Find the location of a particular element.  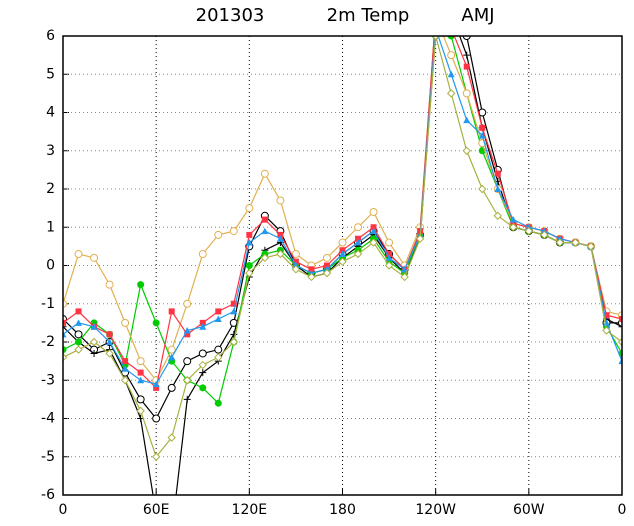

y-tick-label: 5 is located at coordinates (50, 74).